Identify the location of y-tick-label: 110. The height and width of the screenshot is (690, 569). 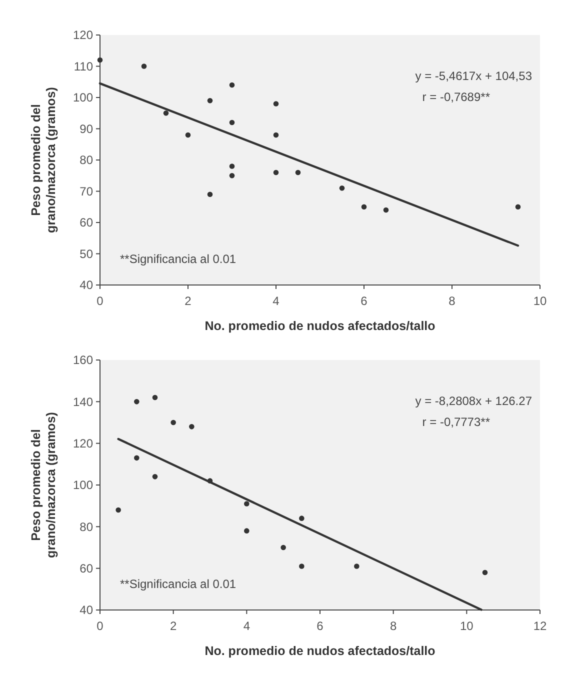
(84, 66).